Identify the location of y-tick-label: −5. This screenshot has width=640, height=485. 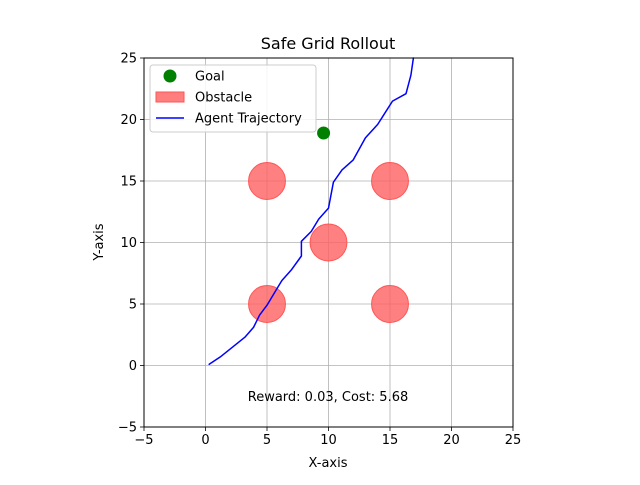
(127, 428).